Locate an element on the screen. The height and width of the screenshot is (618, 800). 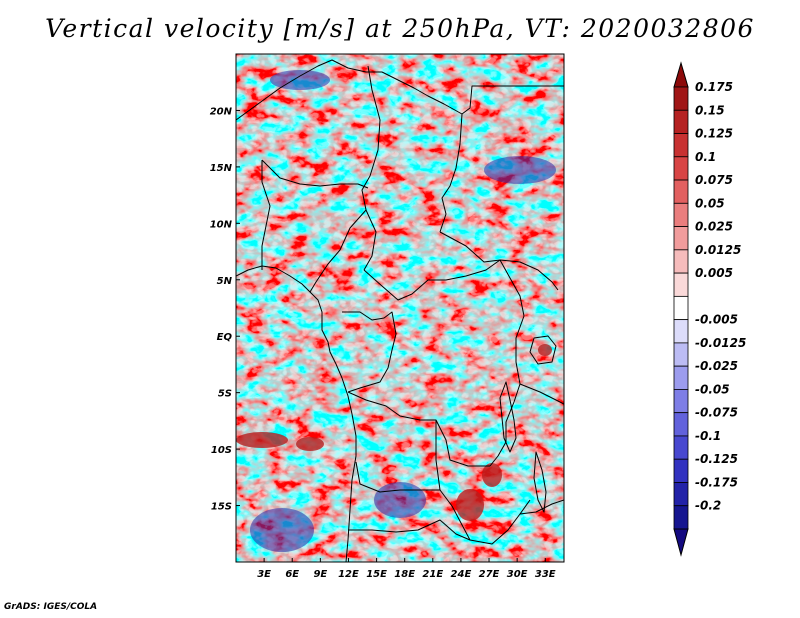
colorbar-label: 0.075 is located at coordinates (714, 180).